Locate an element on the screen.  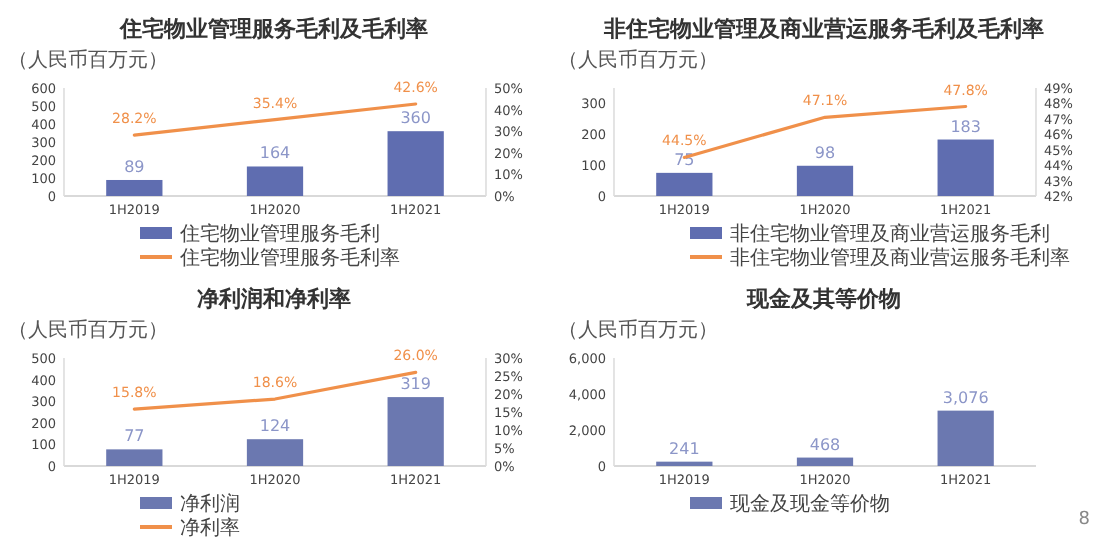
legend-label: 现金及现金等价物 is located at coordinates (810, 504).